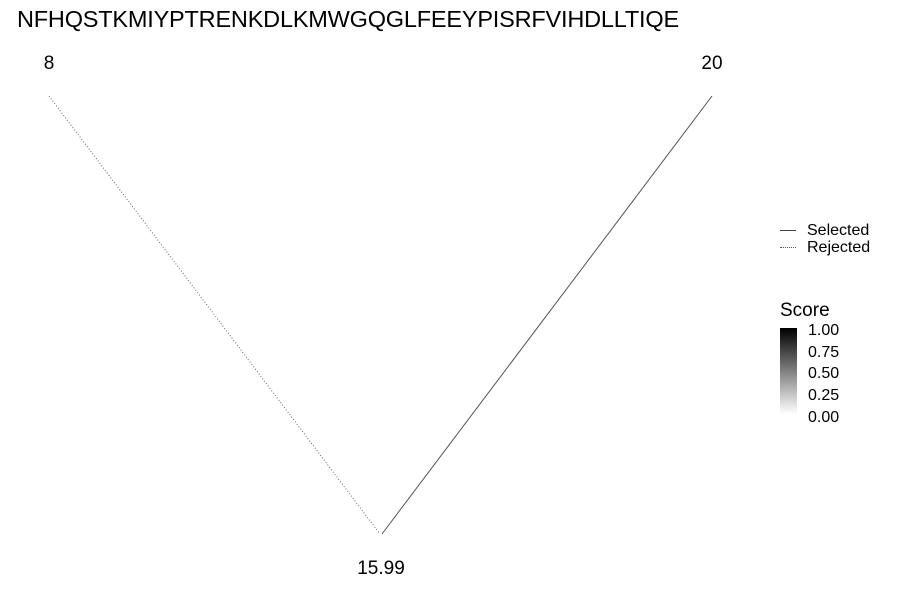 The height and width of the screenshot is (600, 900). I want to click on score-tick-labels: 1.00 0.75 0.50 0.25 0.00, so click(823, 374).